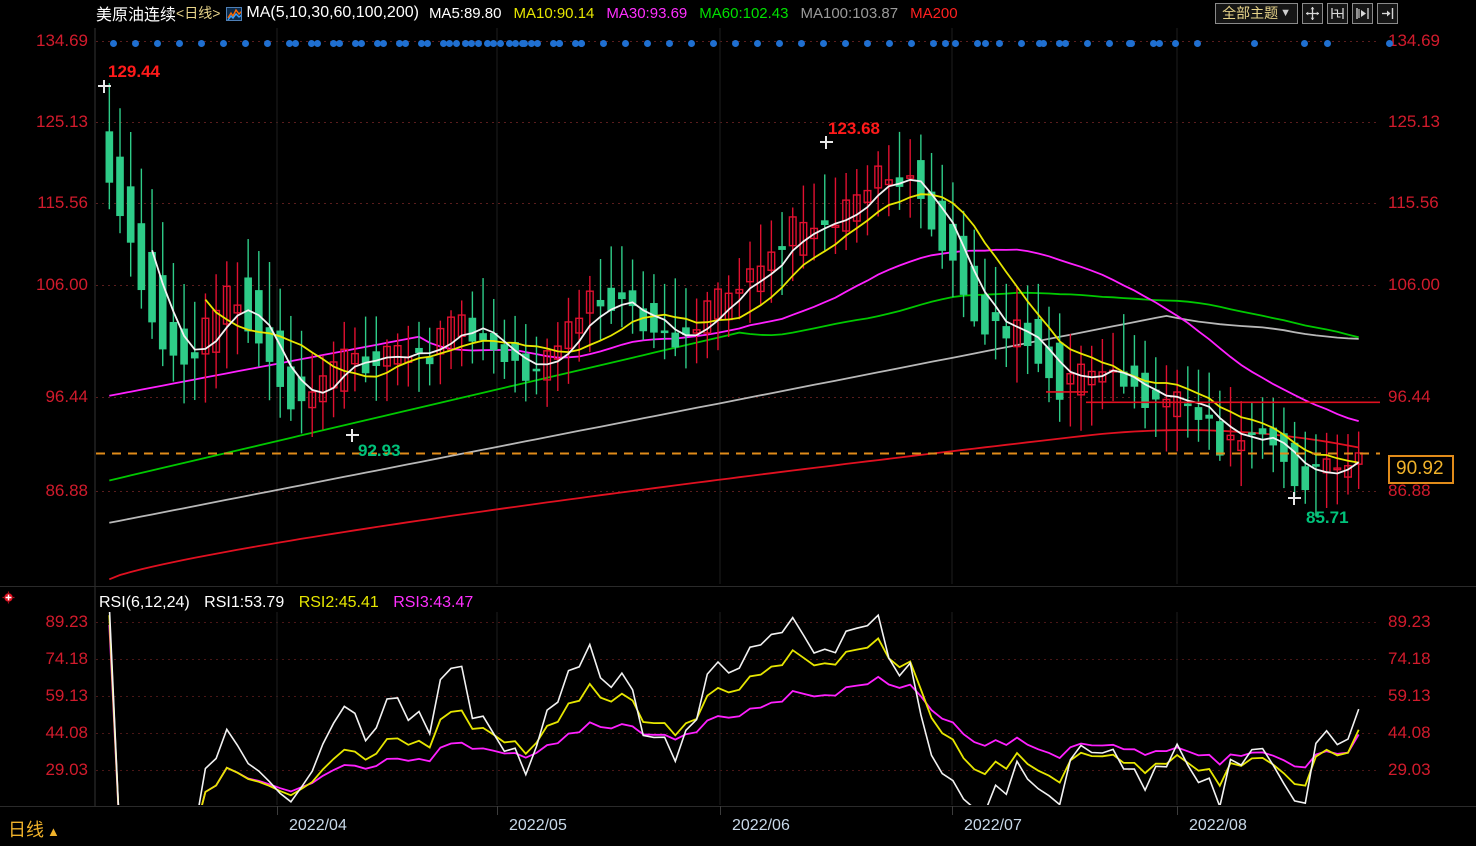  Describe the element at coordinates (66, 732) in the screenshot. I see `axis-label-left-3: 44.08` at that location.